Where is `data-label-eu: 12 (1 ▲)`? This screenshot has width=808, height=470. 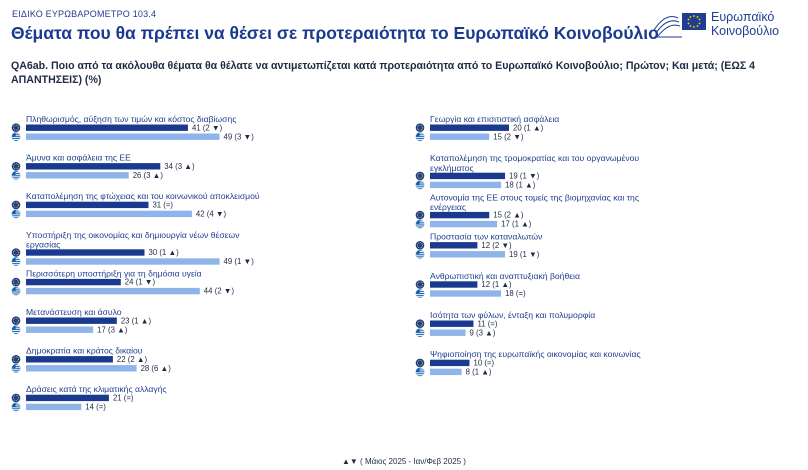
data-label-eu: 12 (1 ▲) is located at coordinates (496, 284).